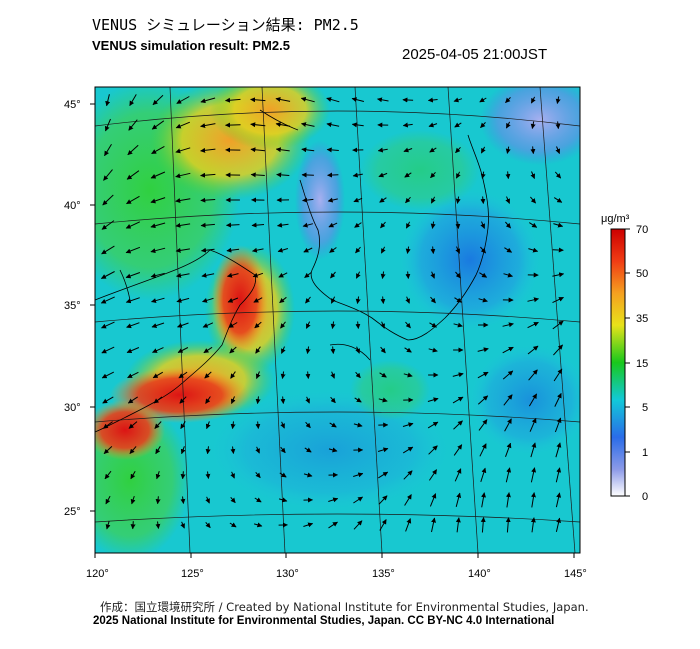 Image resolution: width=700 pixels, height=649 pixels. I want to click on colorbar-tick-label: 1, so click(645, 453).